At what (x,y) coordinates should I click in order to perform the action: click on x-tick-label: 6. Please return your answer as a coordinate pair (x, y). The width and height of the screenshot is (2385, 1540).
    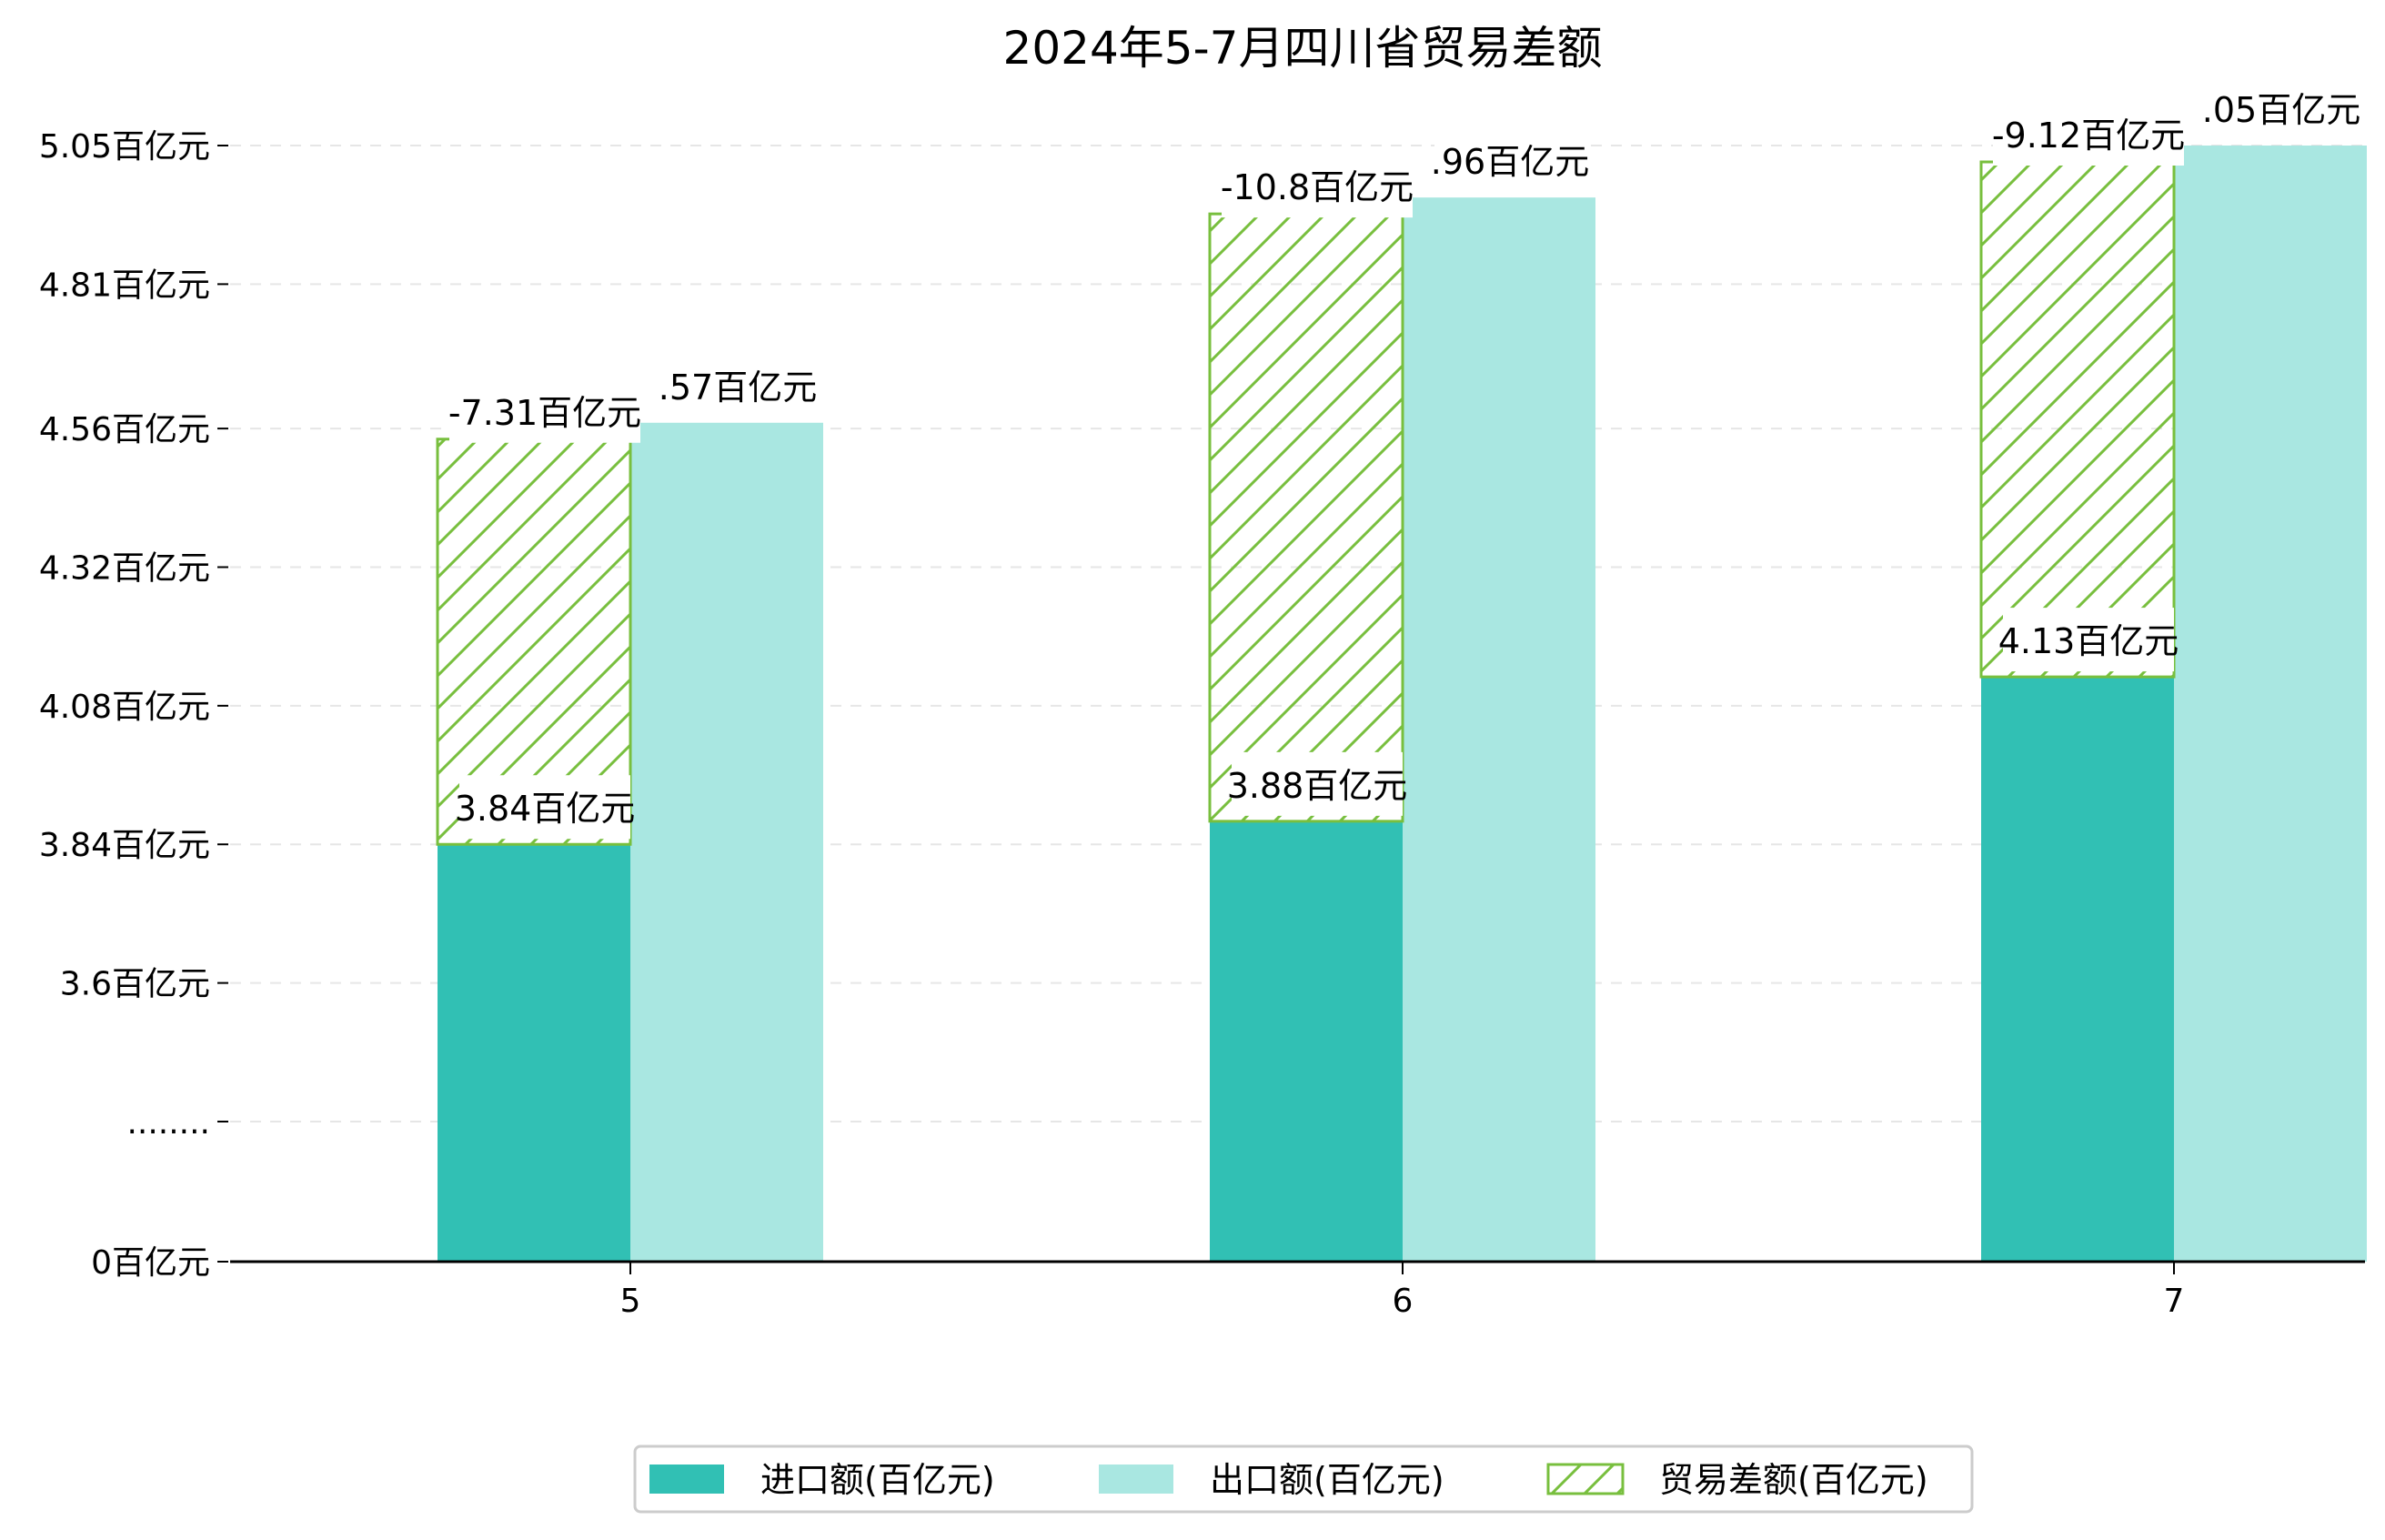
    Looking at the image, I should click on (1403, 1301).